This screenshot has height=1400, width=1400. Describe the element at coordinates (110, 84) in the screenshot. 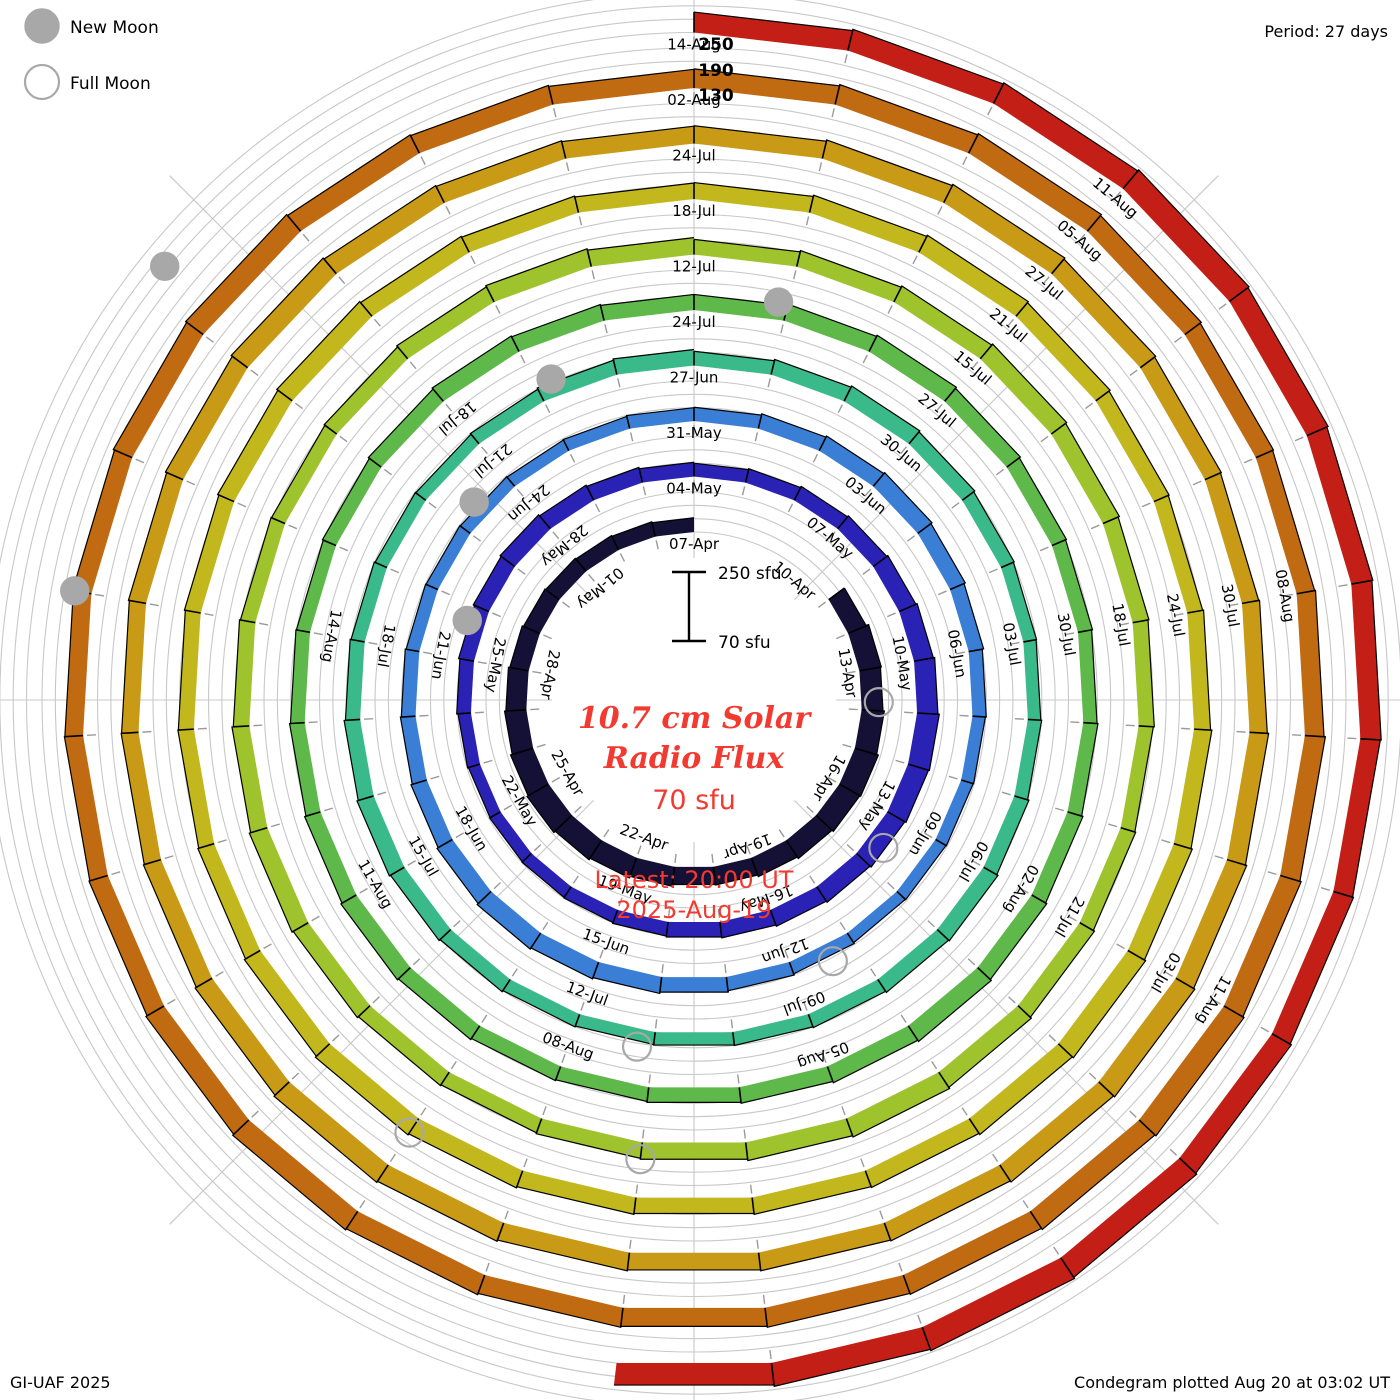

I see `legend-label-full-moon: Full Moon` at that location.